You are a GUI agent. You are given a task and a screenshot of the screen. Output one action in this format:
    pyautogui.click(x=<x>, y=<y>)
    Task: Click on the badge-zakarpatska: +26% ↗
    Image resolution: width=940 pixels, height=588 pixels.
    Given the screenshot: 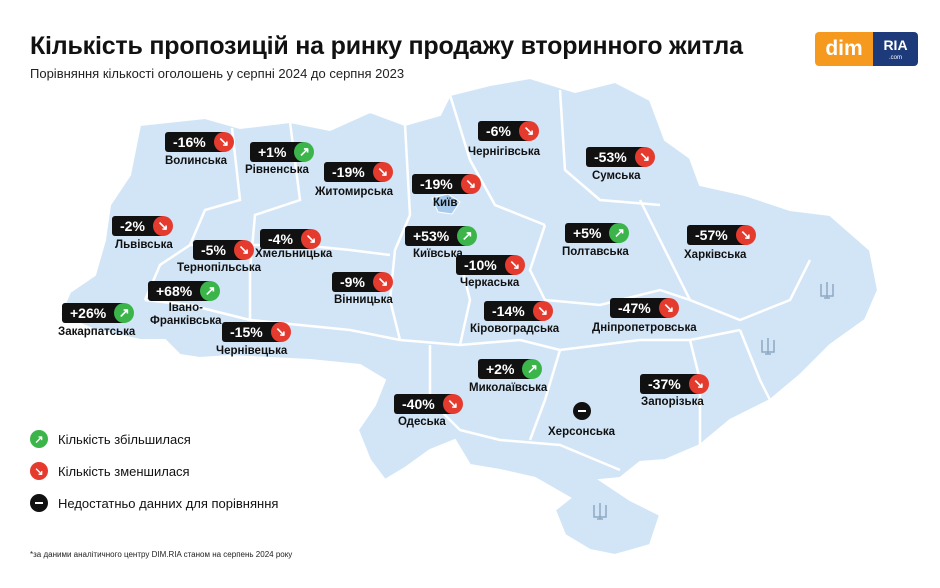 What is the action you would take?
    pyautogui.click(x=98, y=313)
    